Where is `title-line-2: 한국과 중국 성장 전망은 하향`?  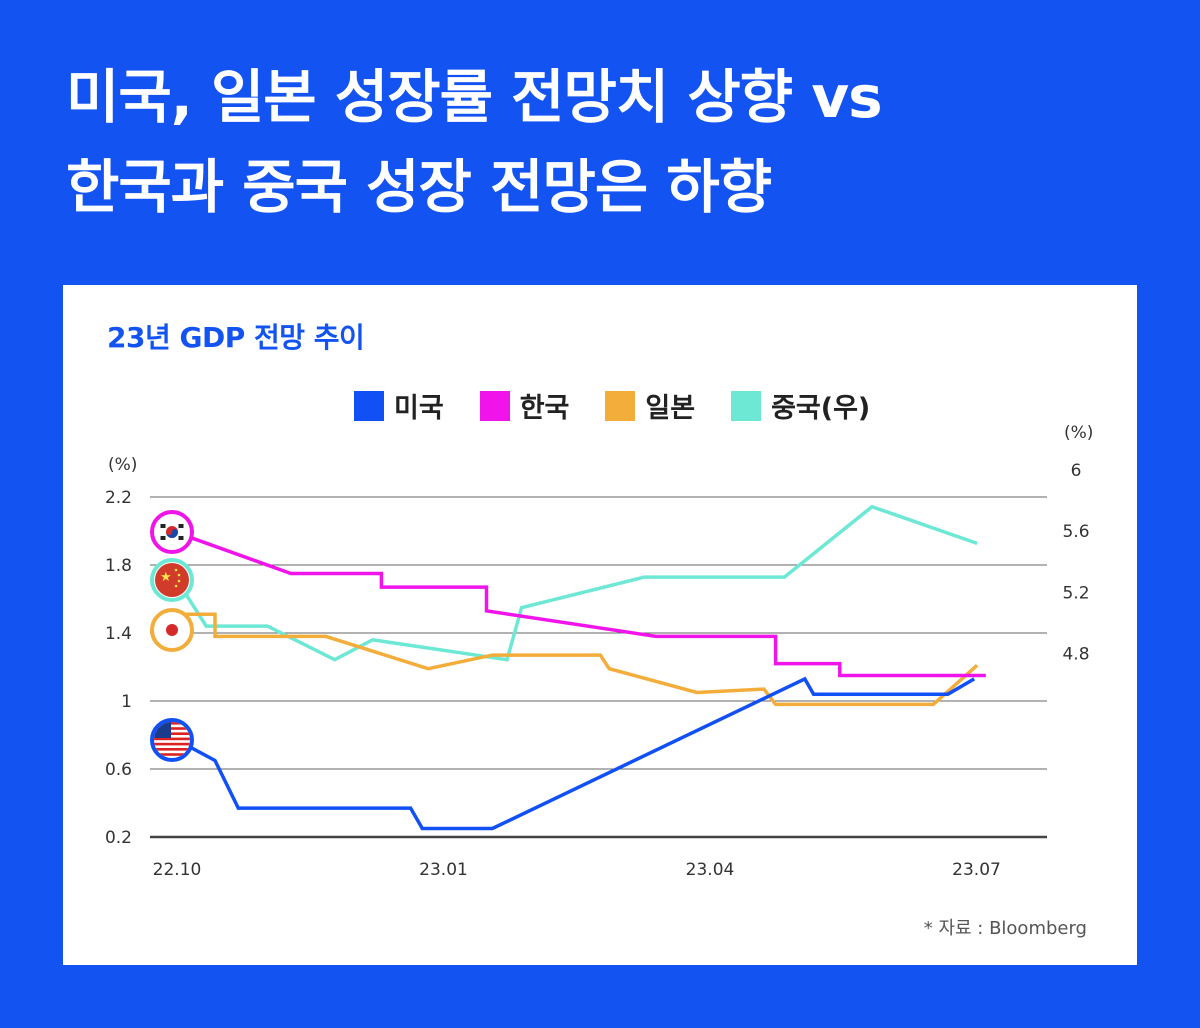
title-line-2: 한국과 중국 성장 전망은 하향 is located at coordinates (419, 187).